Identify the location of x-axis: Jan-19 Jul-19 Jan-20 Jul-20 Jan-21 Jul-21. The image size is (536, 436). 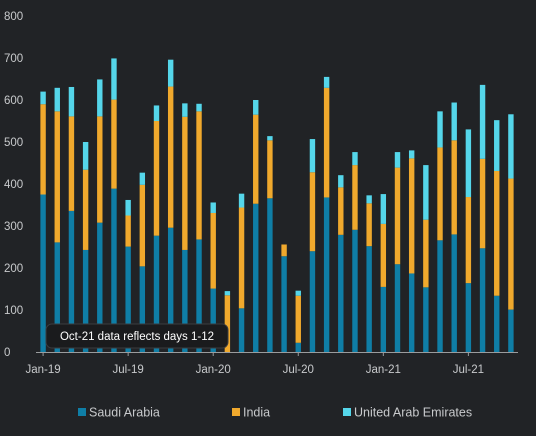
(255, 364).